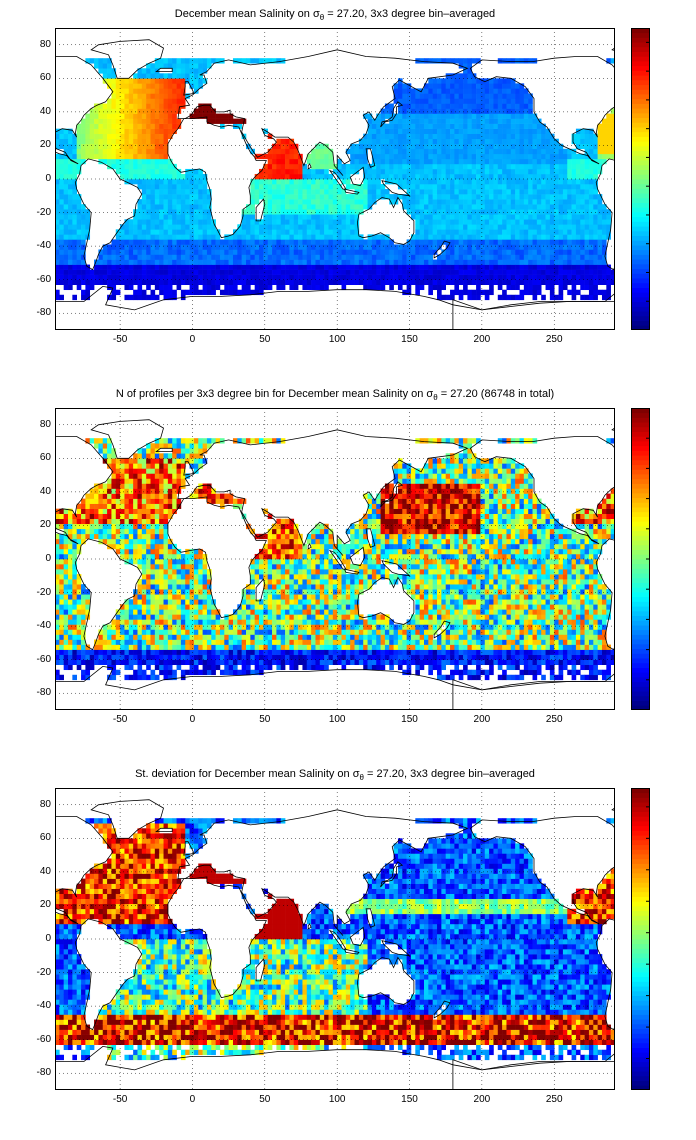 Image resolution: width=696 pixels, height=1140 pixels. What do you see at coordinates (322, 18) in the screenshot?
I see `title-subscript: θ` at bounding box center [322, 18].